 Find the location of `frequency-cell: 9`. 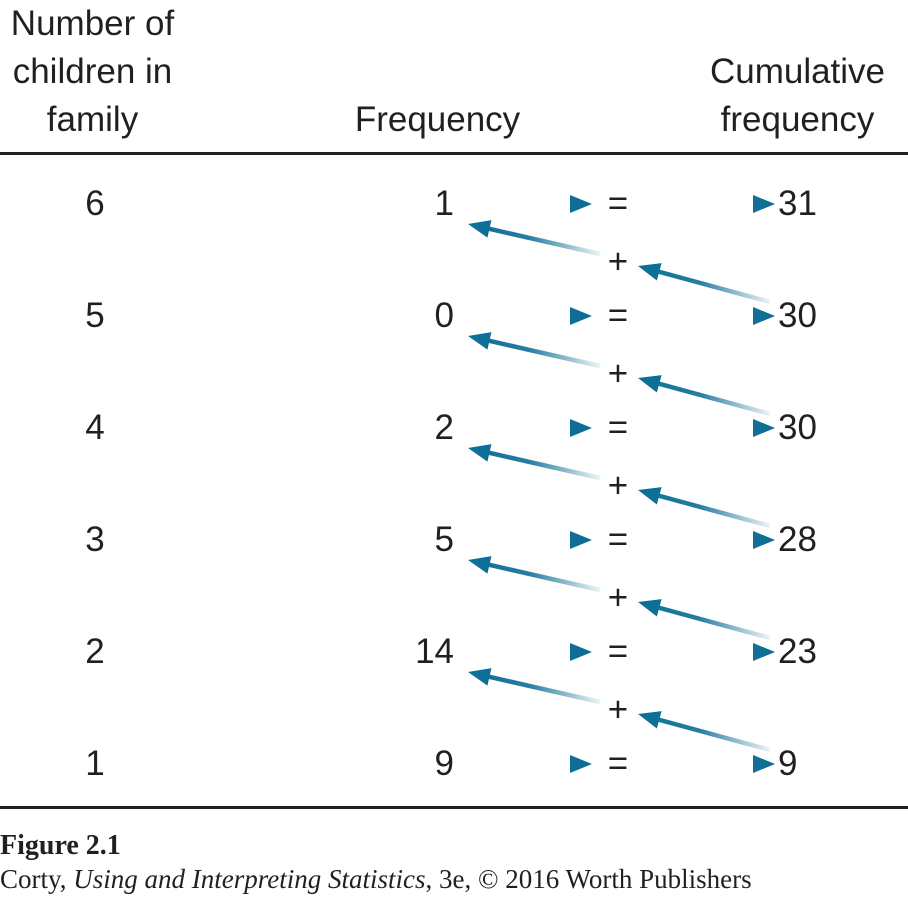

frequency-cell: 9 is located at coordinates (444, 763).